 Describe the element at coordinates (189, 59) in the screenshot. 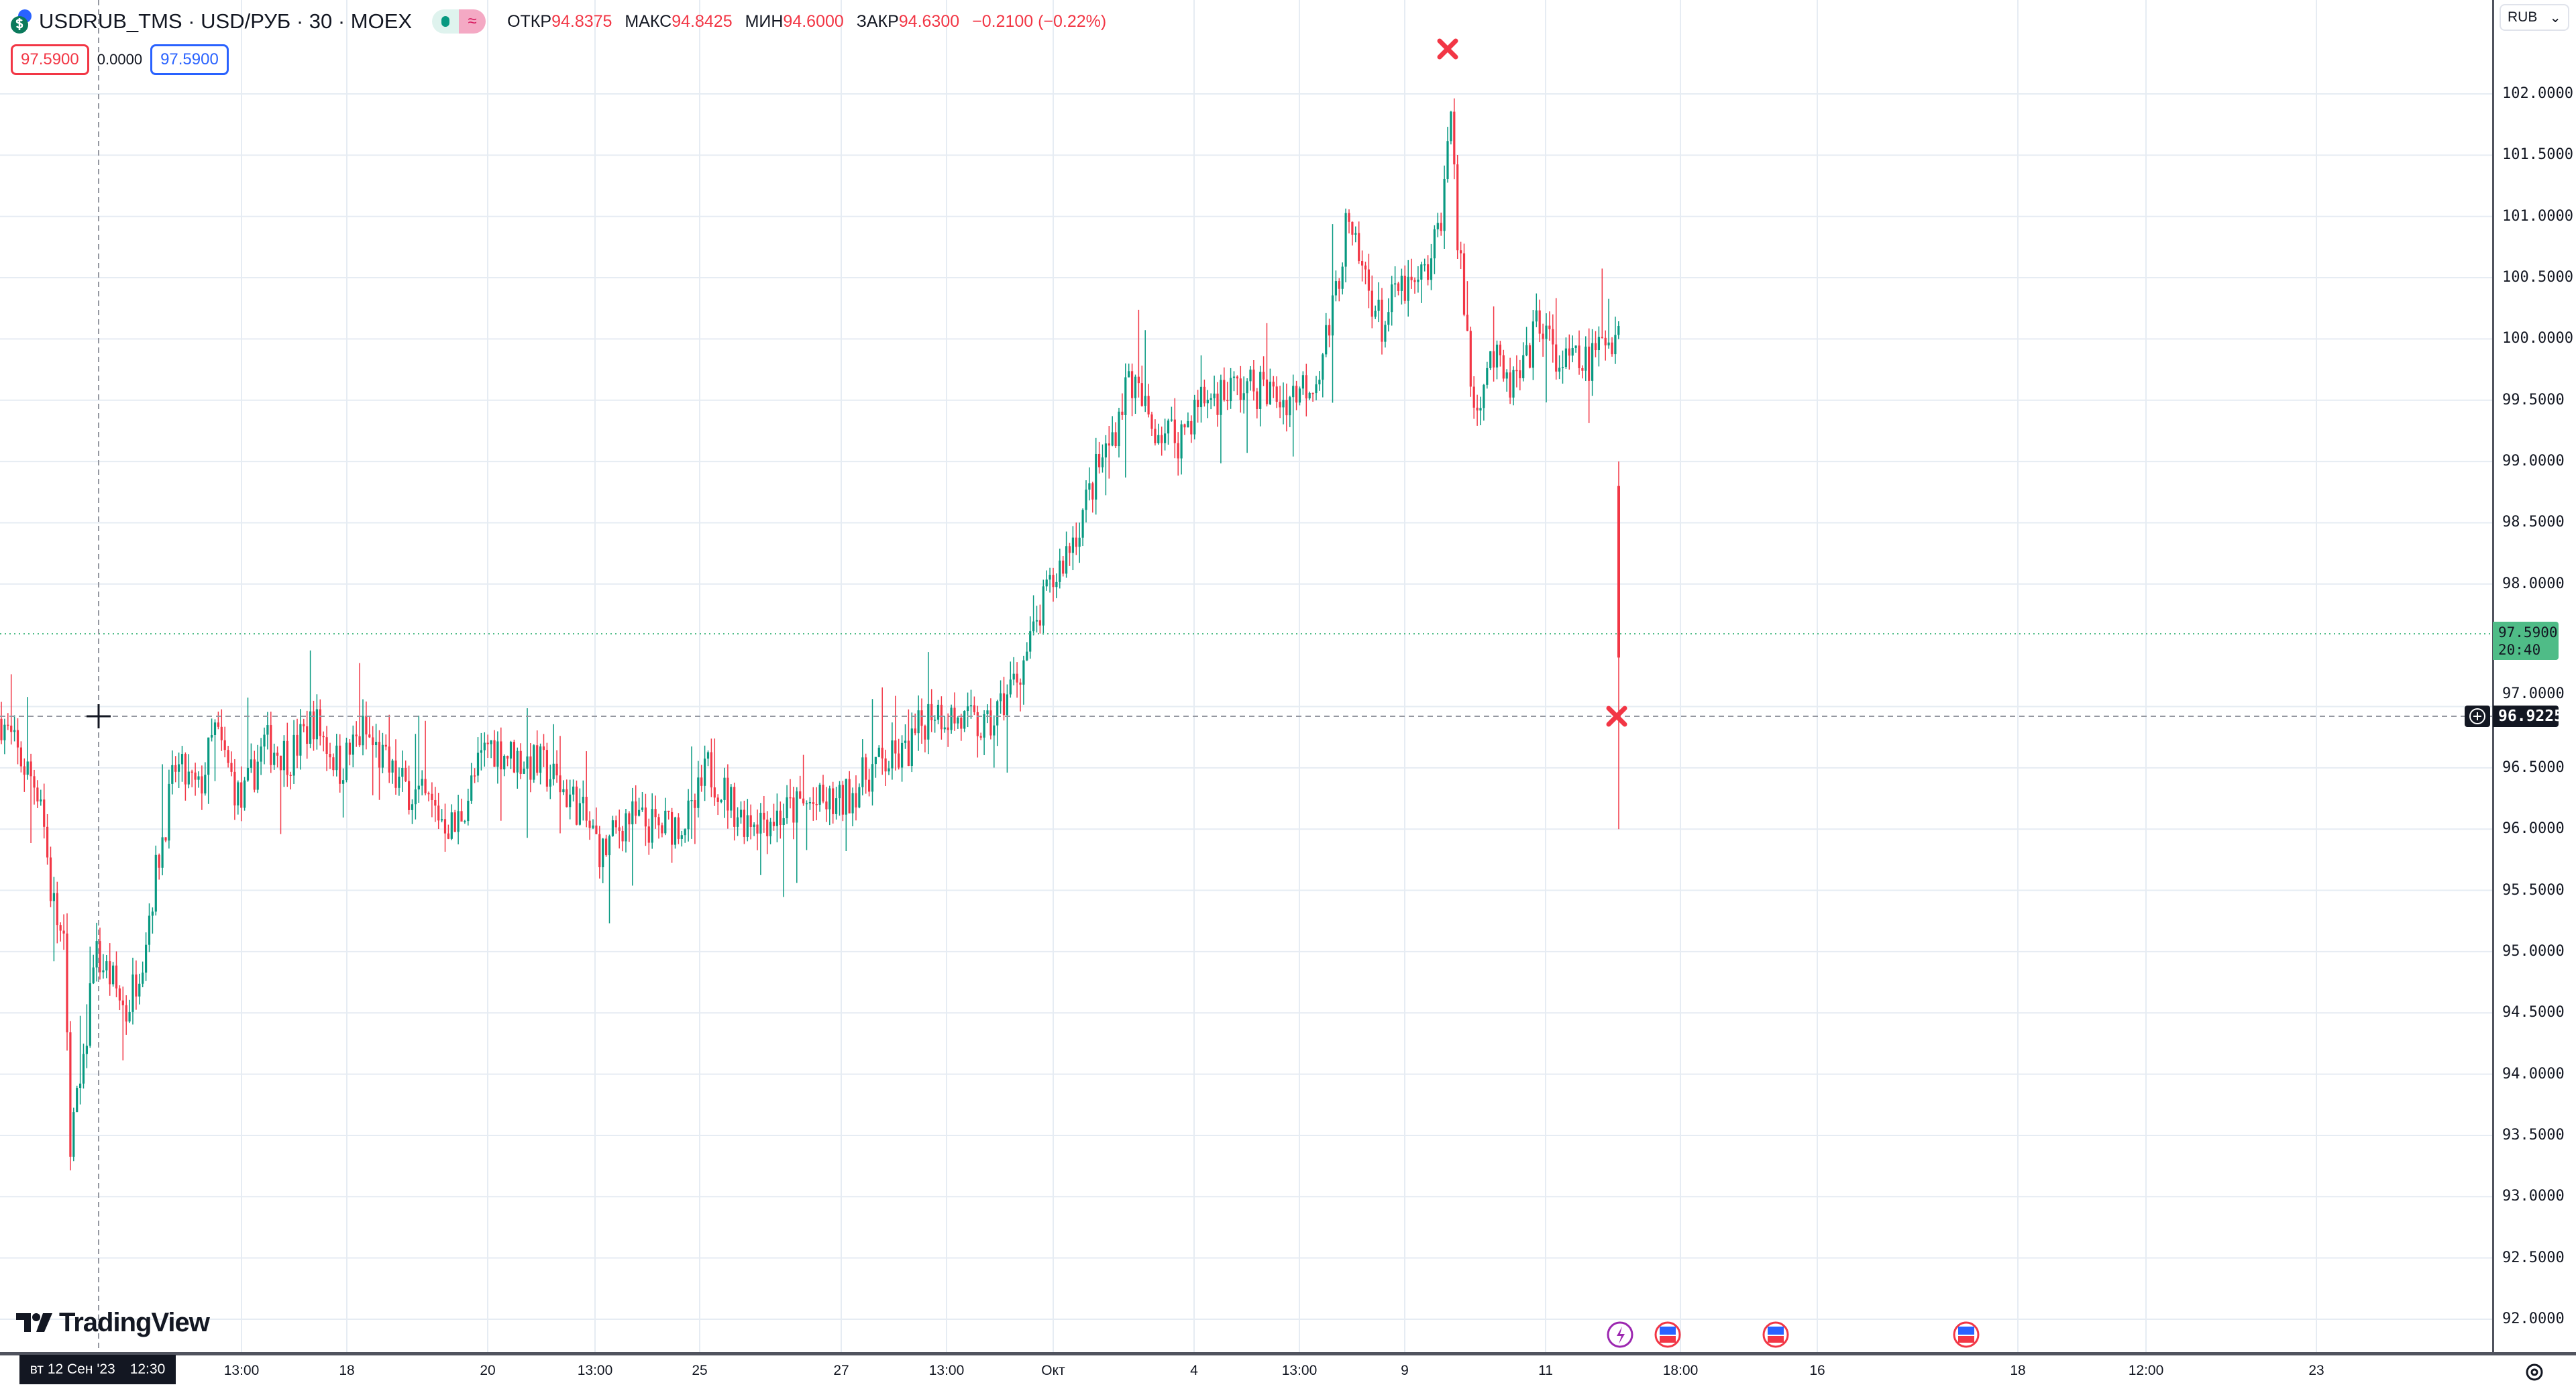

I see `buy-button: 97.5900` at that location.